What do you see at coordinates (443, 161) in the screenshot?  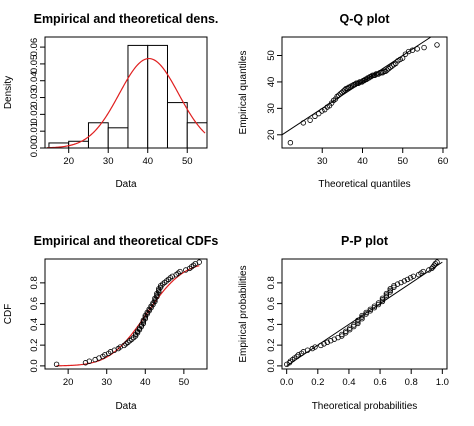 I see `x-tick-label: 60` at bounding box center [443, 161].